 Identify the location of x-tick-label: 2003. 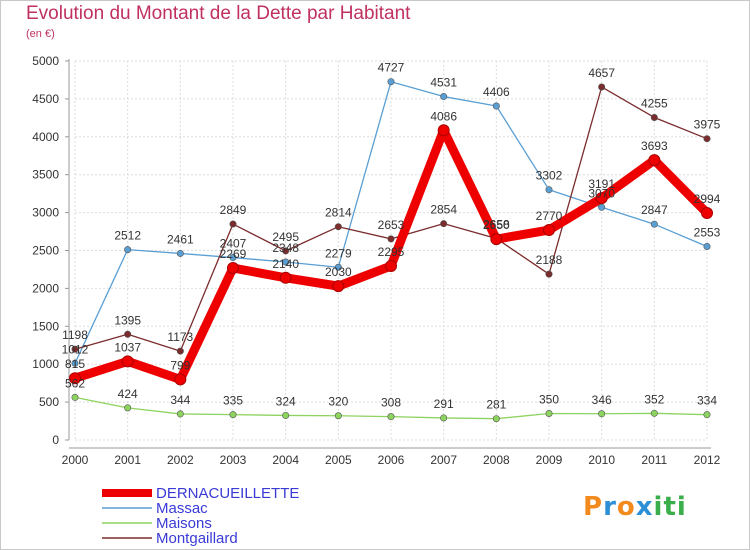
(233, 460).